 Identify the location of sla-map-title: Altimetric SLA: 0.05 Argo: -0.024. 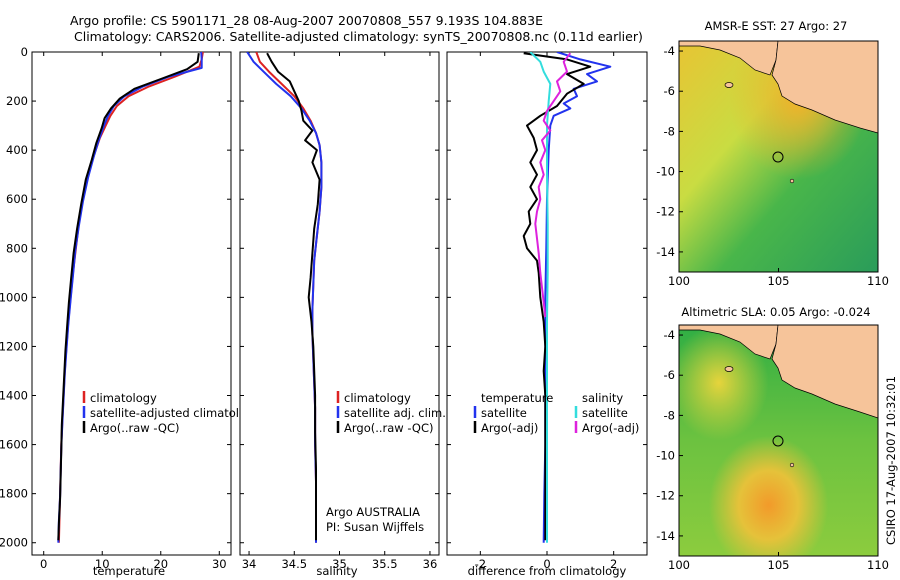
(775, 312).